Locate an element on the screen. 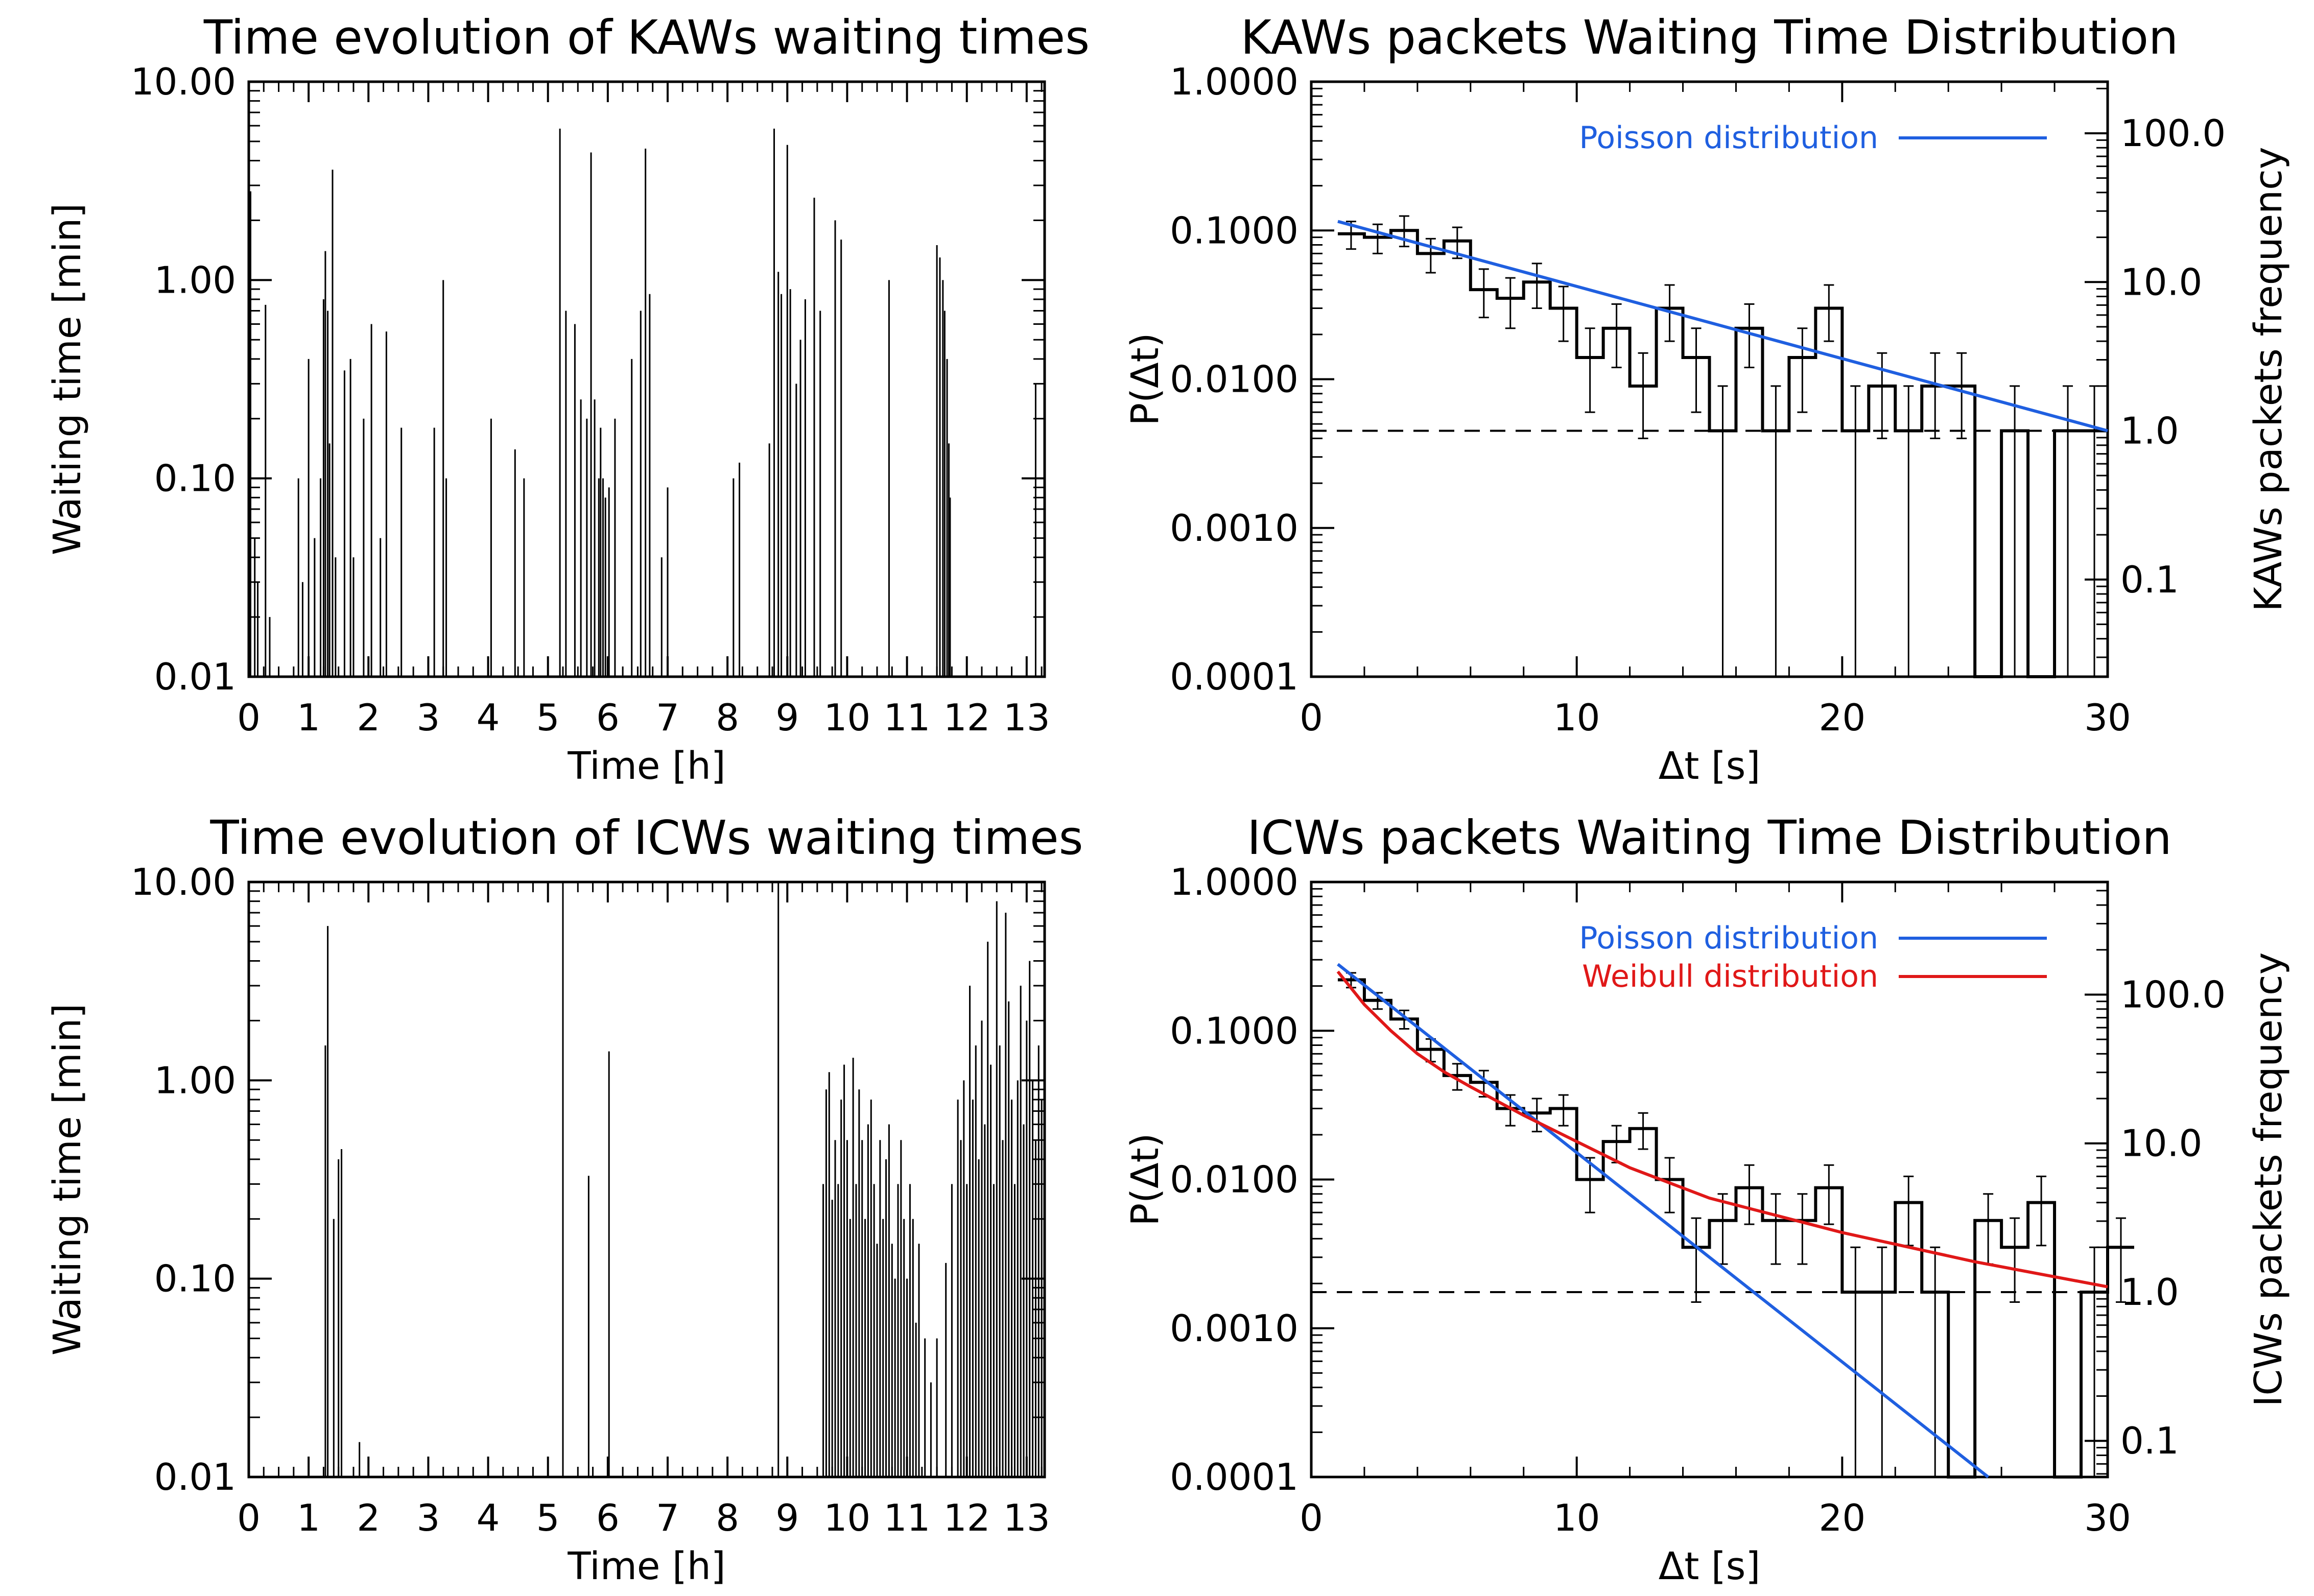 This screenshot has width=2314, height=1596. fit-curve-weibull is located at coordinates (1722, 1129).